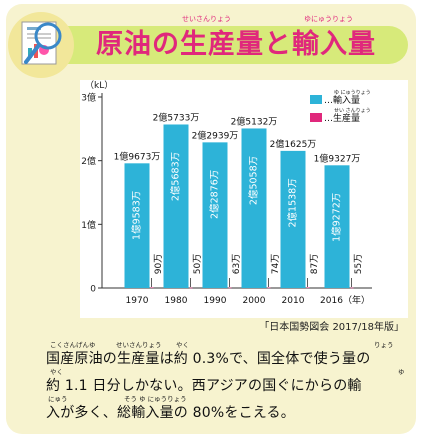 The width and height of the screenshot is (424, 440). I want to click on legend-production-label: …生産量, so click(342, 118).